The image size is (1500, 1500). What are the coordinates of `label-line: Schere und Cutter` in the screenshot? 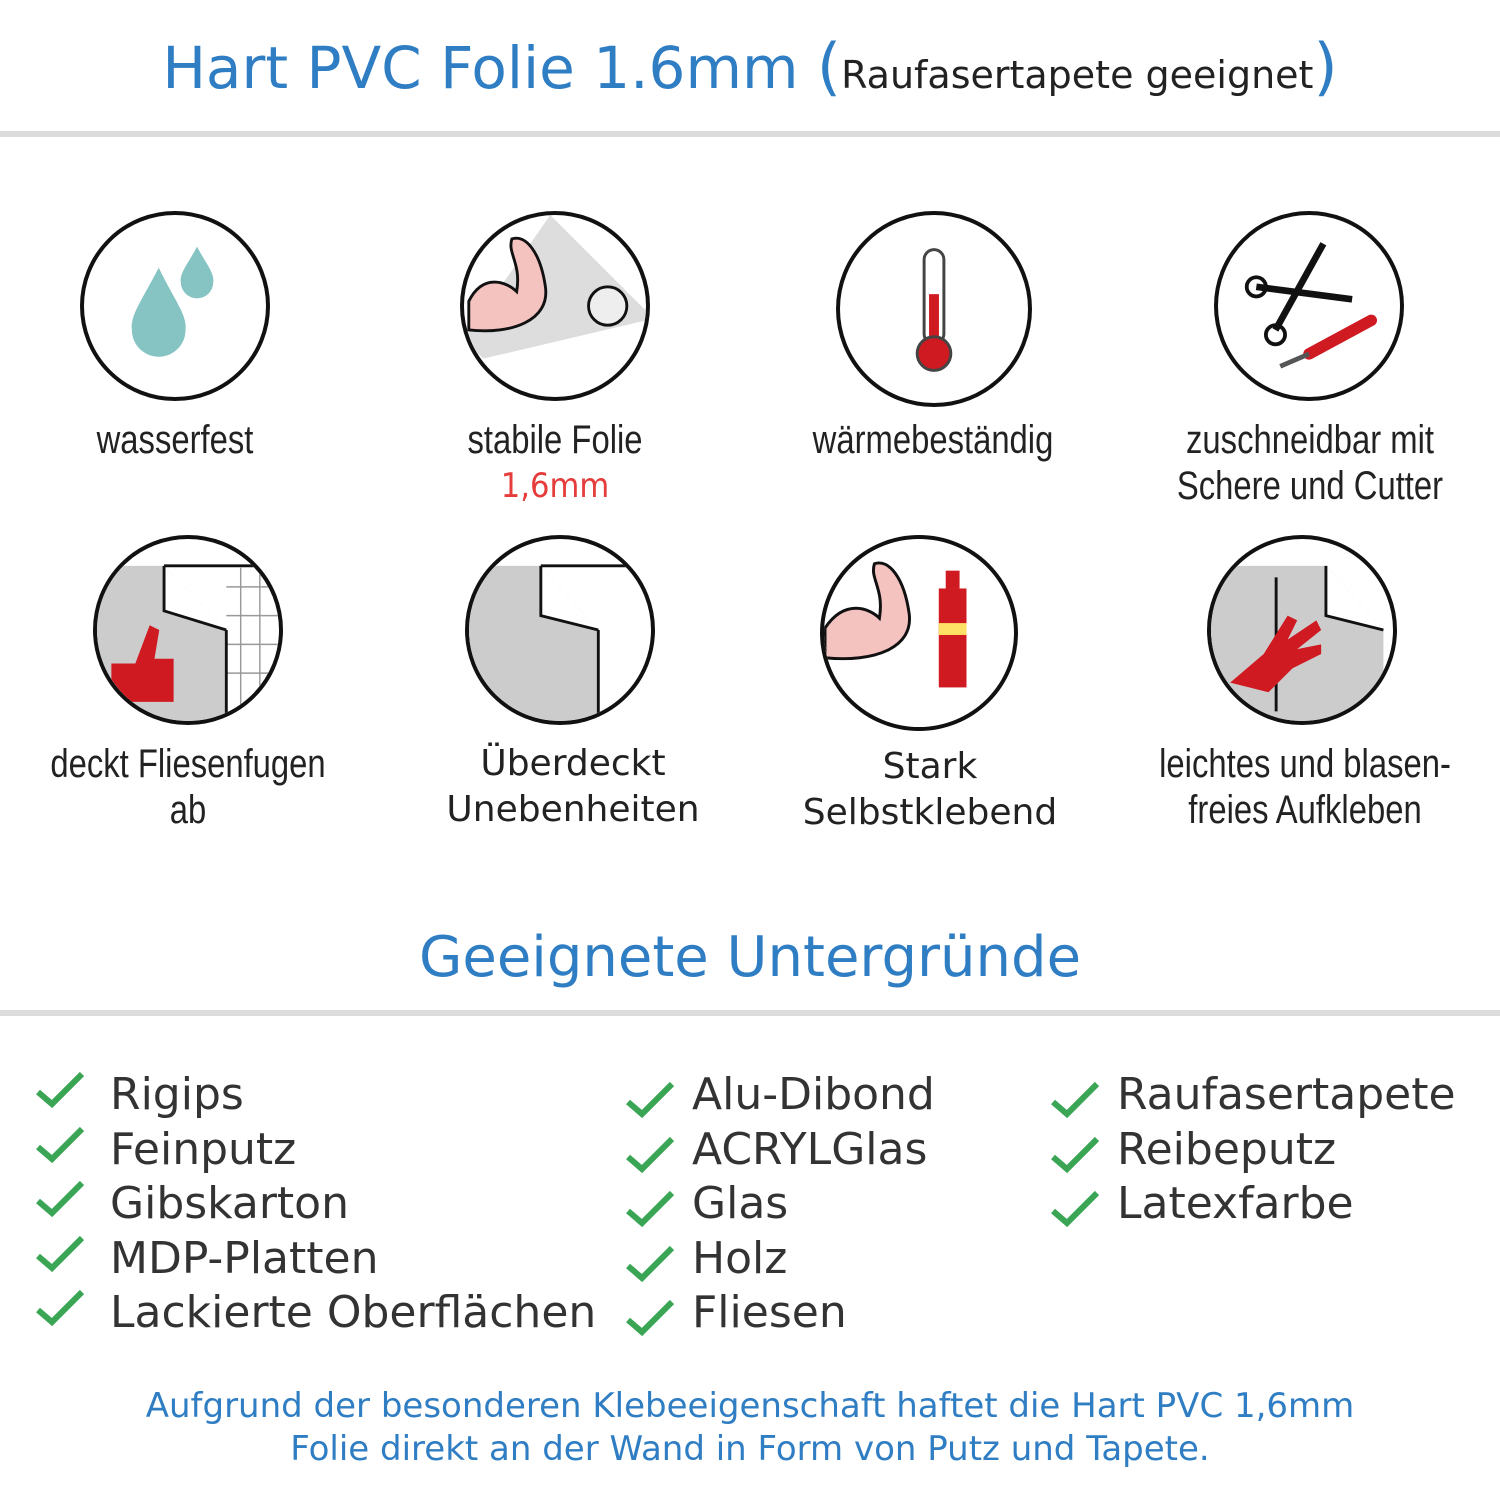 It's located at (1310, 486).